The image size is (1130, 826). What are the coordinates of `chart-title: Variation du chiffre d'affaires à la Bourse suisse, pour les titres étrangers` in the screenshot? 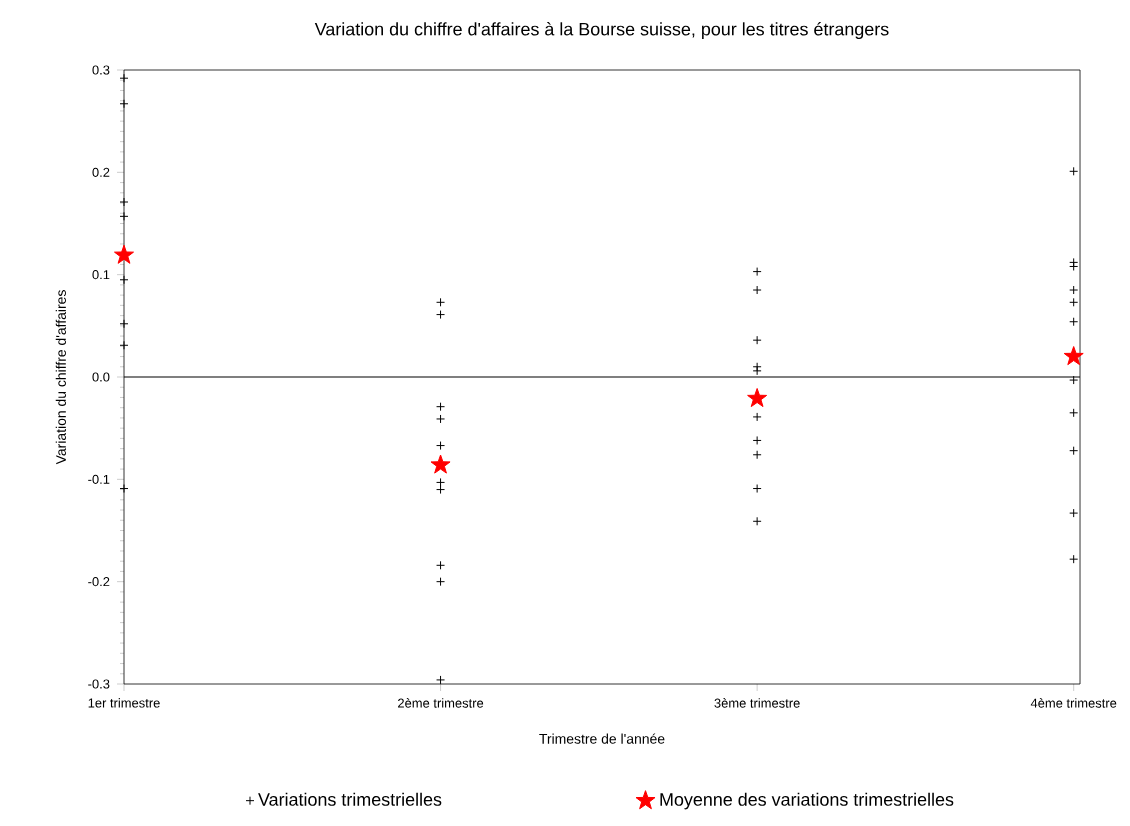 It's located at (601, 30).